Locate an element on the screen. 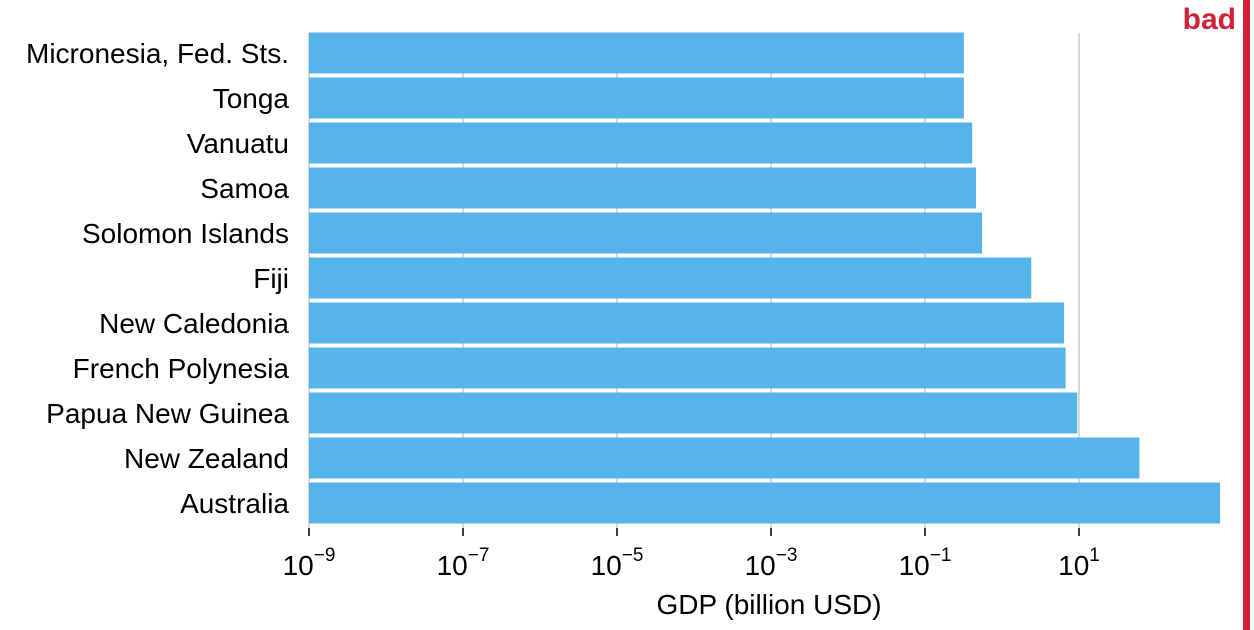 This screenshot has height=630, width=1254. x-tick-label-2: 10⁻⁵ is located at coordinates (617, 563).